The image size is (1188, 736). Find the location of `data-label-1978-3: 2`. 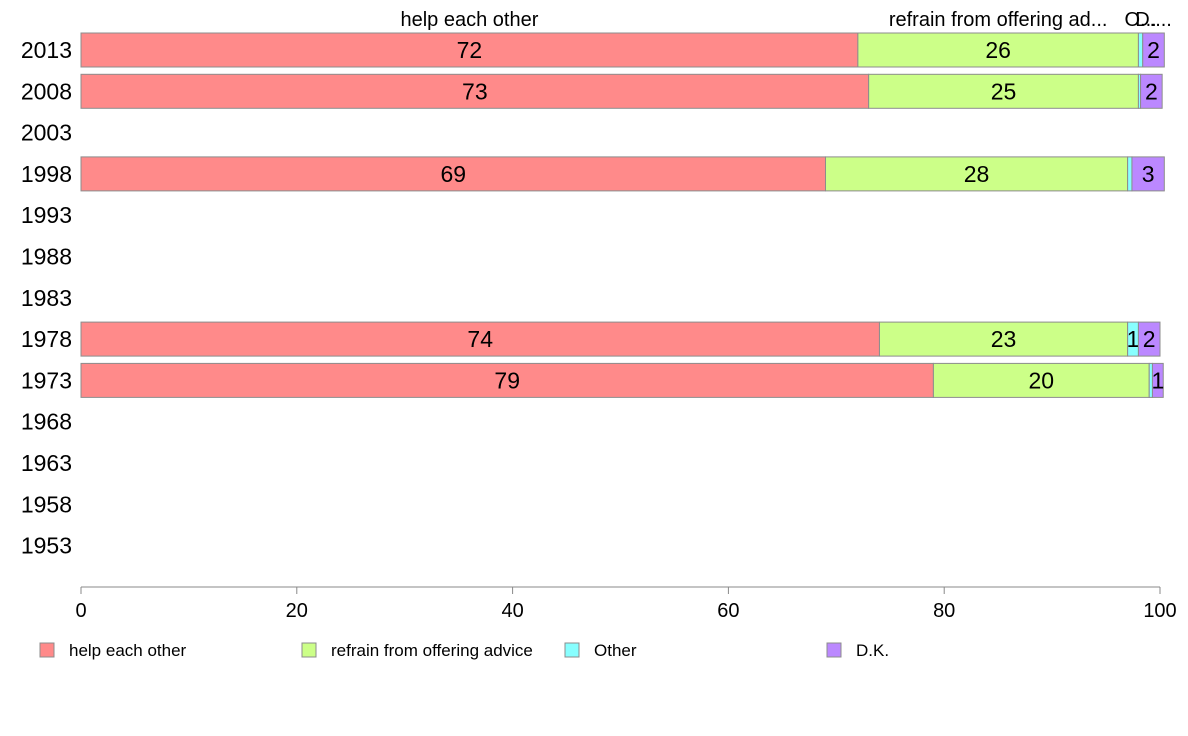

data-label-1978-3: 2 is located at coordinates (1149, 339).